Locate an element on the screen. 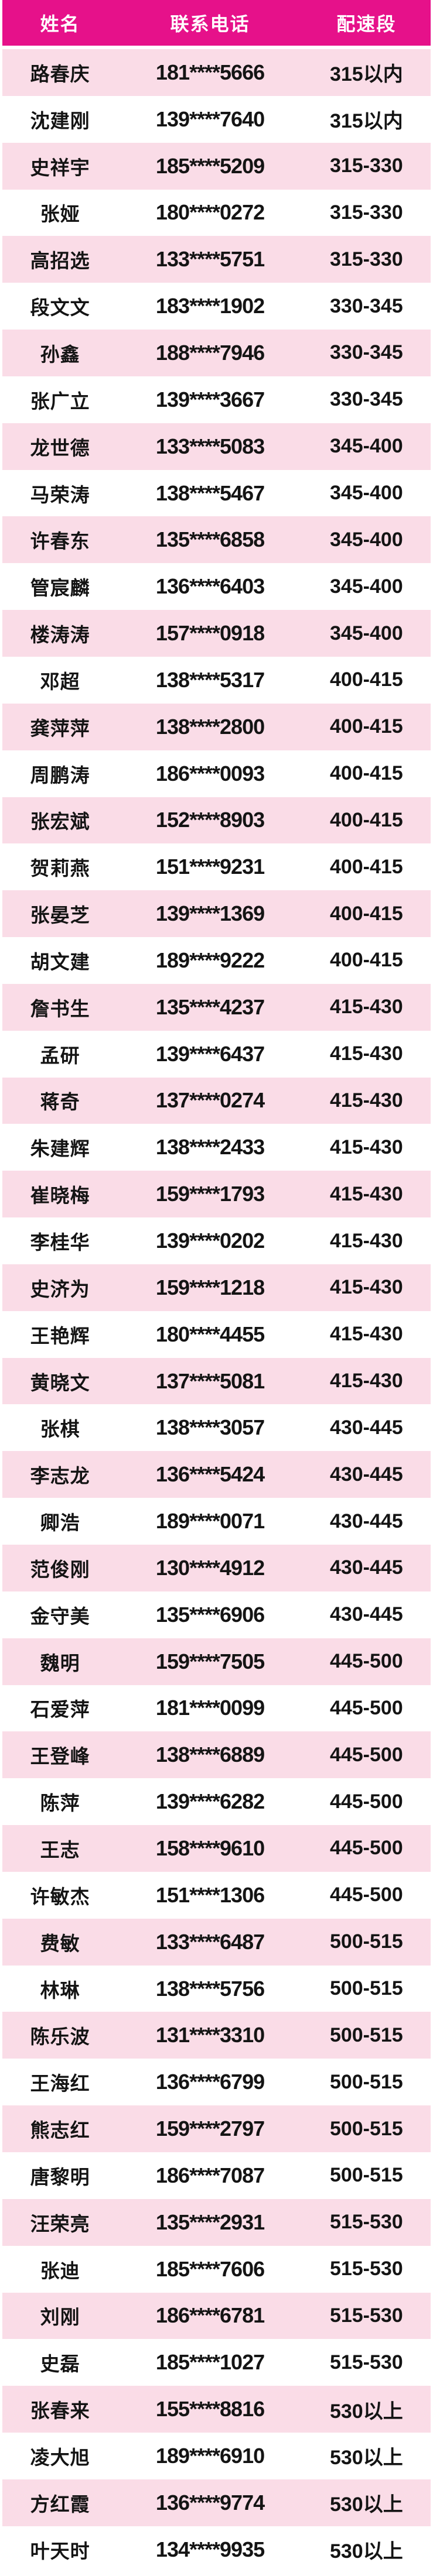 This screenshot has width=433, height=2576. cell-phone: 189****0071 is located at coordinates (210, 1521).